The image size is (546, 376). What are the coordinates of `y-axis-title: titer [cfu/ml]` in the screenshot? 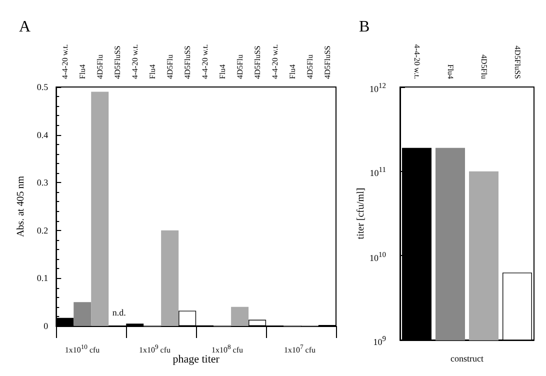 It's located at (361, 214).